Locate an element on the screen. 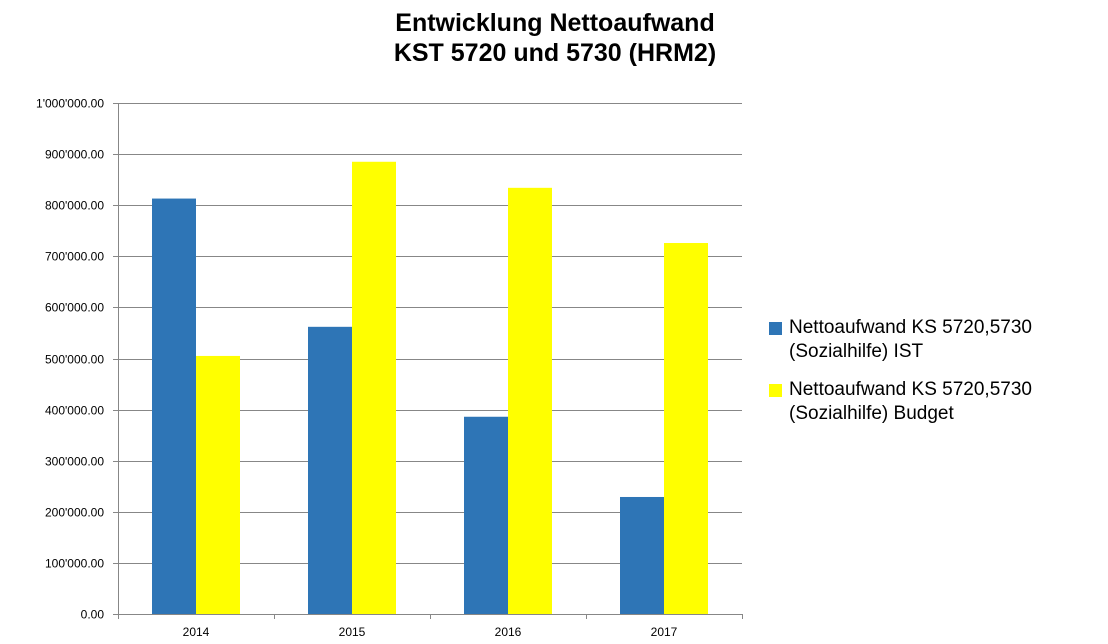  x-tick-label: 2017 is located at coordinates (664, 632).